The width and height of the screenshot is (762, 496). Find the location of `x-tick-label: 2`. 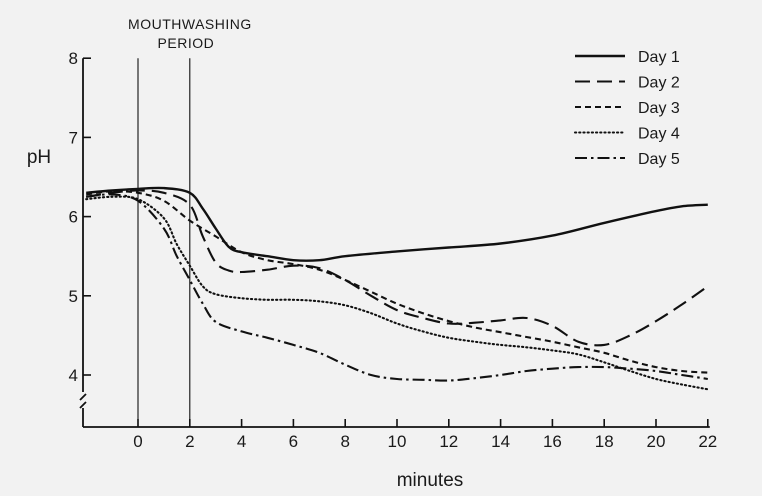

x-tick-label: 2 is located at coordinates (189, 441).